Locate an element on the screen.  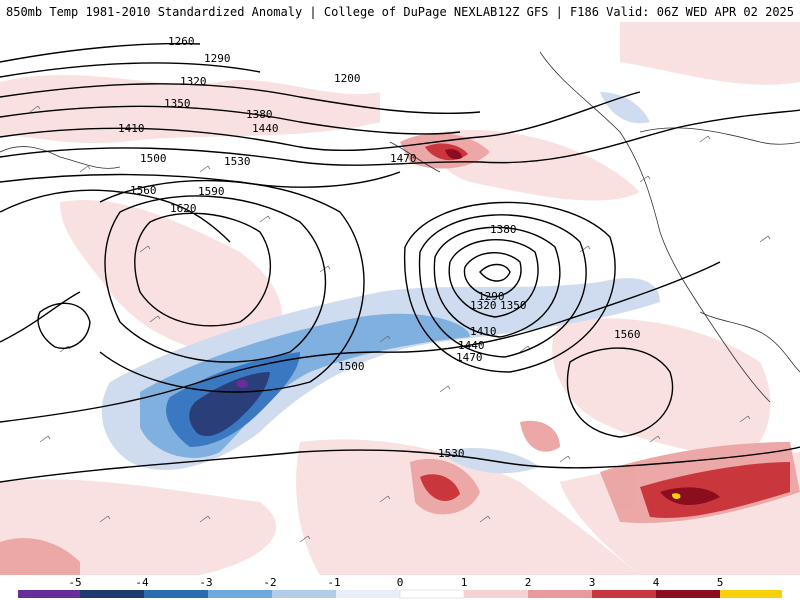
cold-anomaly-peak is located at coordinates (242, 384).